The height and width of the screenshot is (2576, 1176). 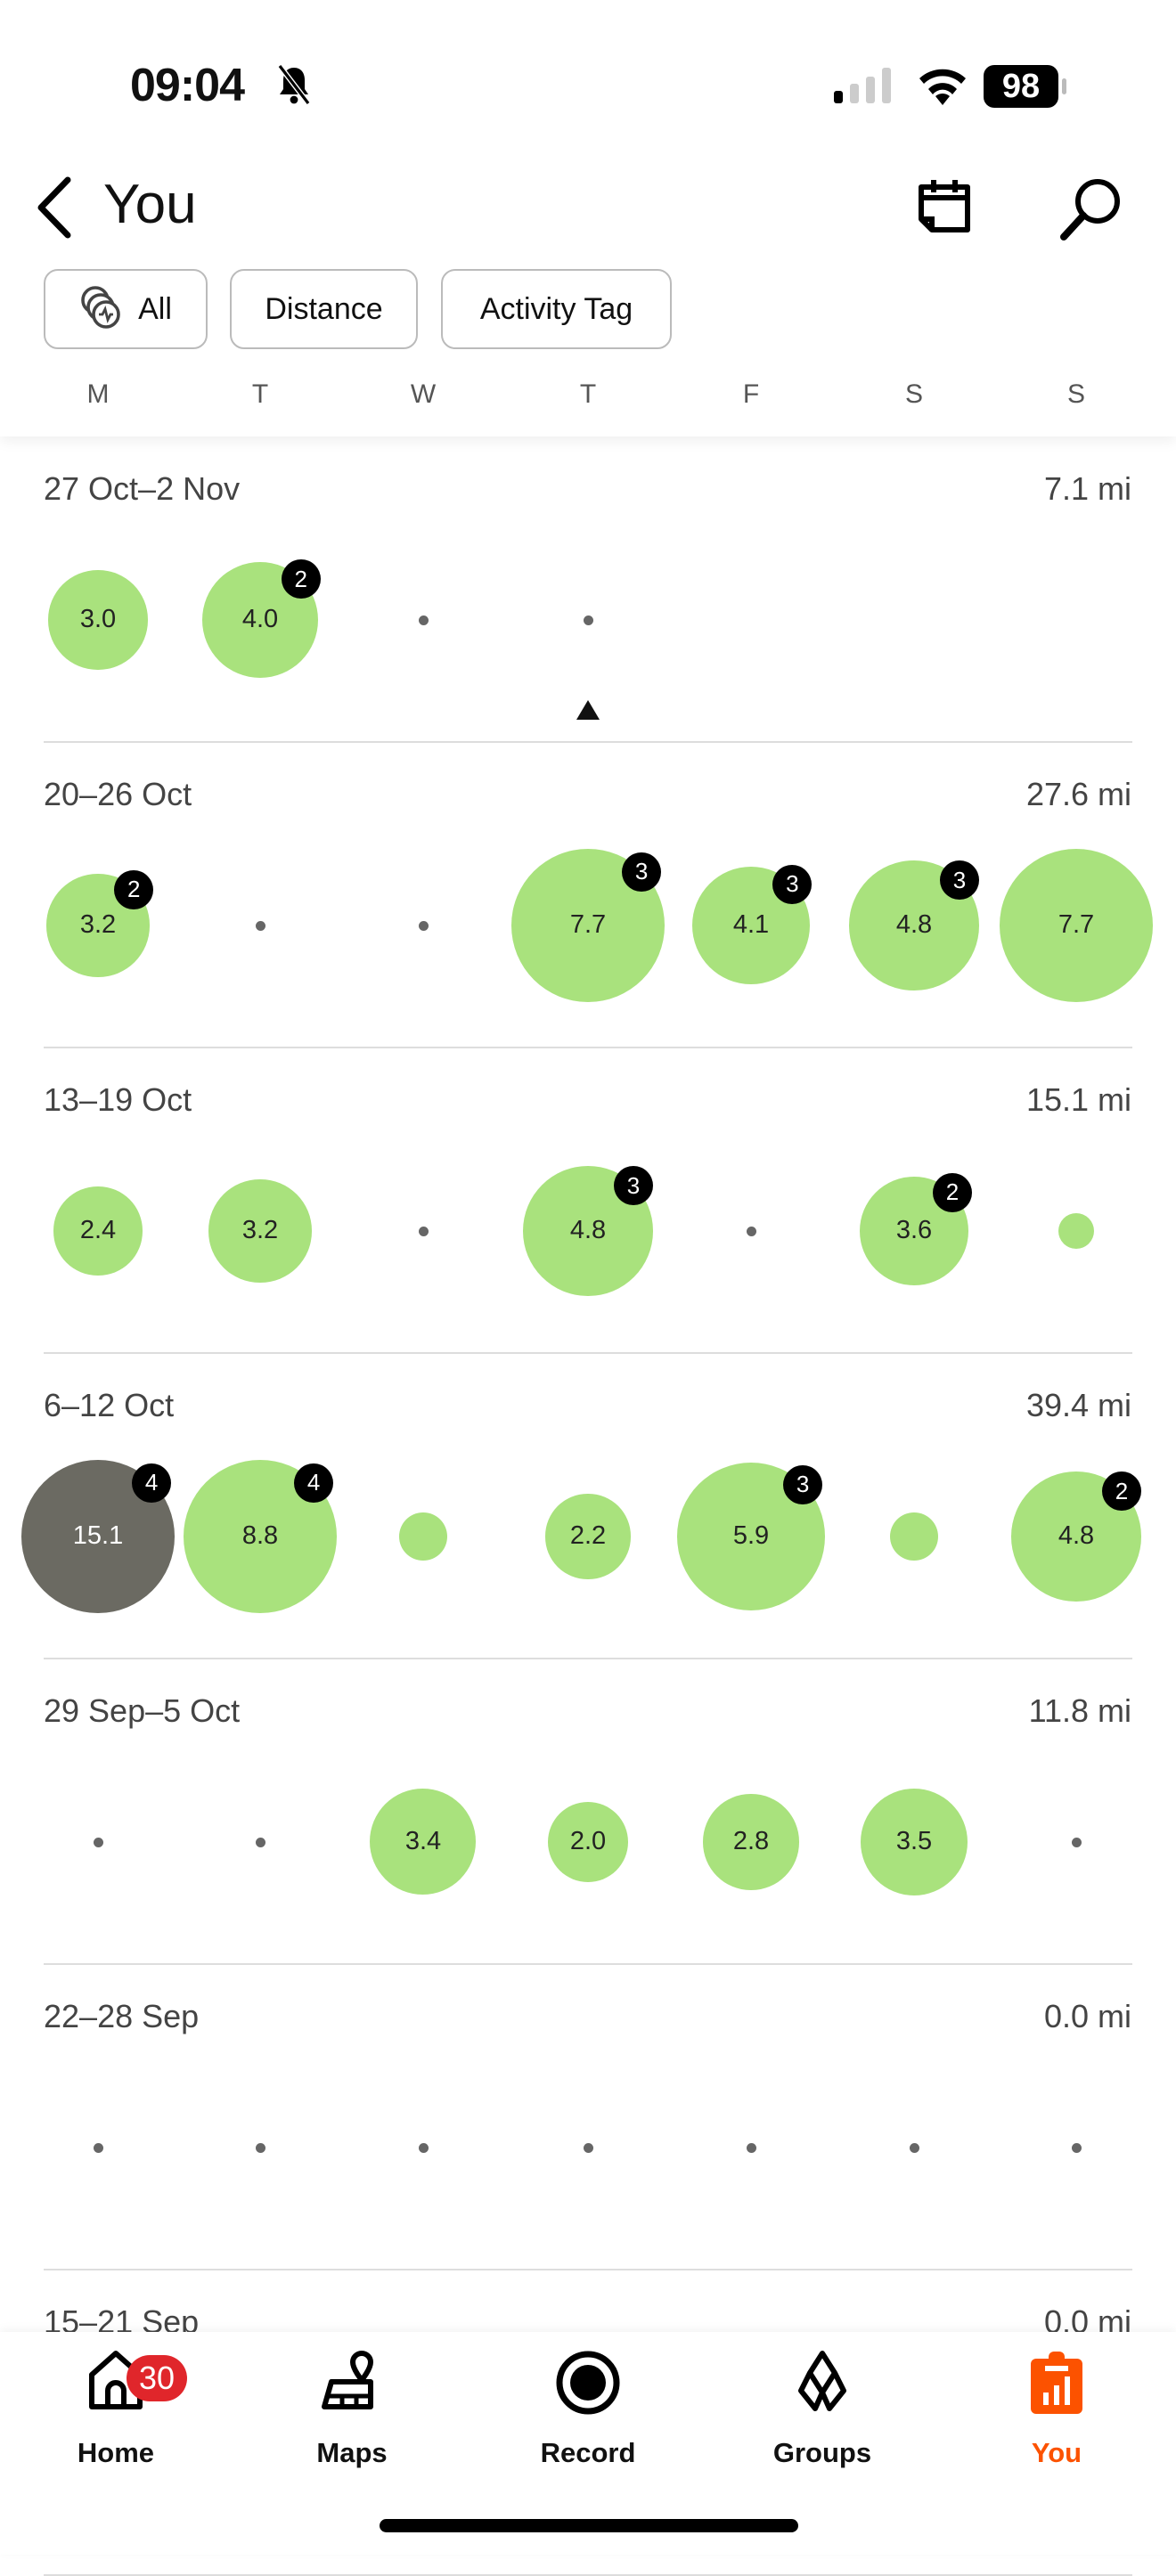 I want to click on nav-home: 30 Home, so click(x=116, y=2409).